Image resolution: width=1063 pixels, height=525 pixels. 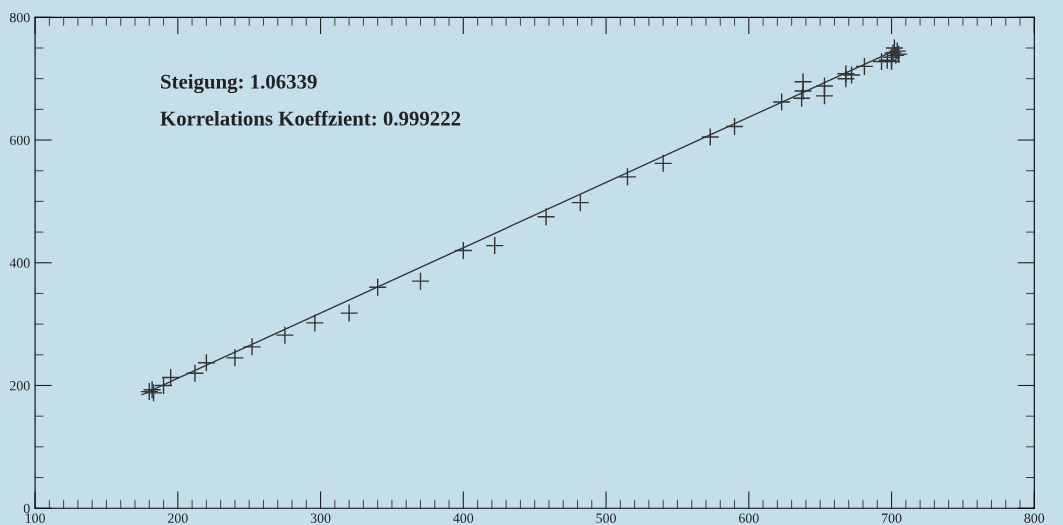 I want to click on x-tick-label: 400, so click(x=463, y=518).